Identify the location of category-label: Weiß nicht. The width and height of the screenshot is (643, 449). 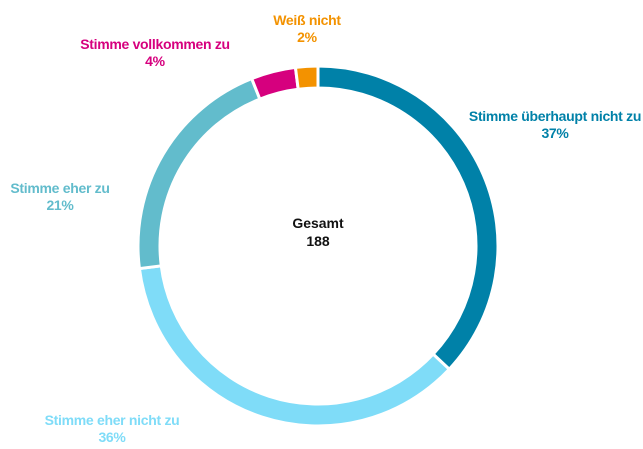
(307, 20).